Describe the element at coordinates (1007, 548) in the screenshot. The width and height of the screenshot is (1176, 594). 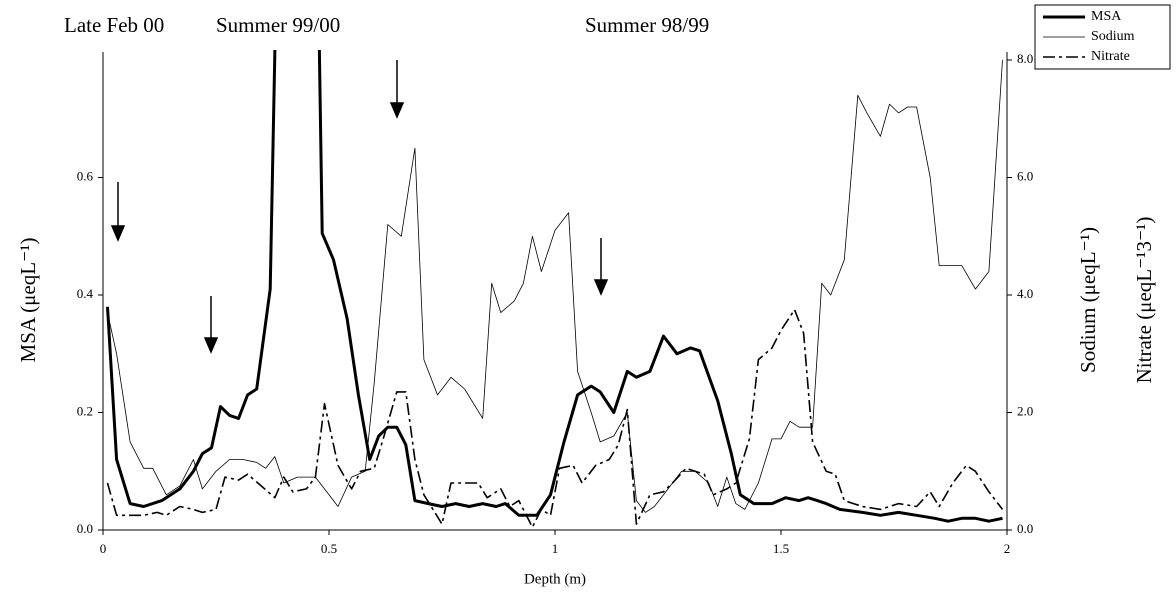
I see `x-tick-label: 2` at that location.